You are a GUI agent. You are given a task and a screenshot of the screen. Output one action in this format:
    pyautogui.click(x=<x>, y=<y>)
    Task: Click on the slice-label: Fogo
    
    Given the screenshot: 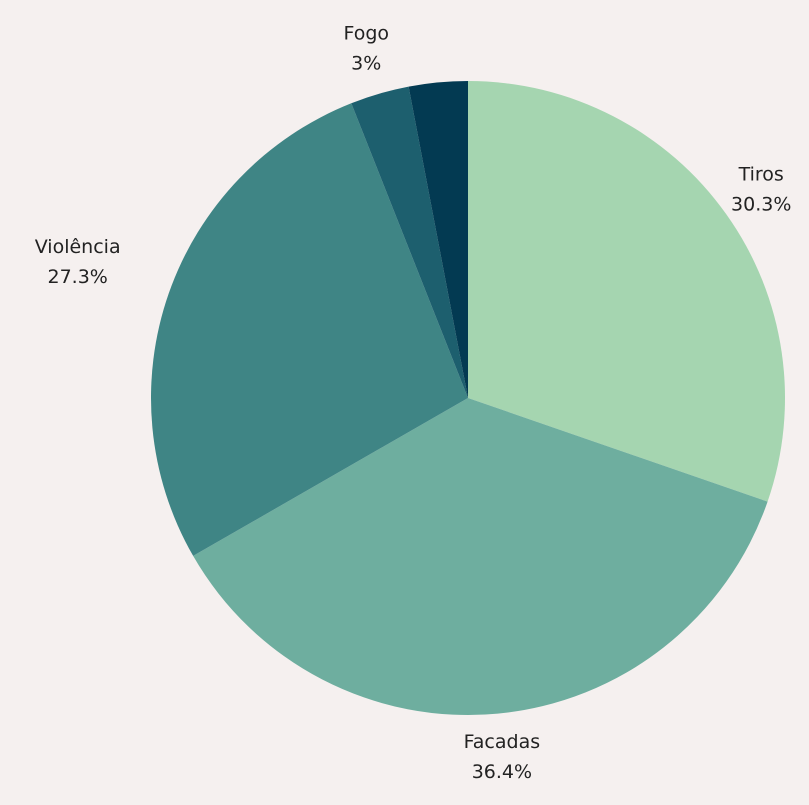 What is the action you would take?
    pyautogui.click(x=366, y=33)
    